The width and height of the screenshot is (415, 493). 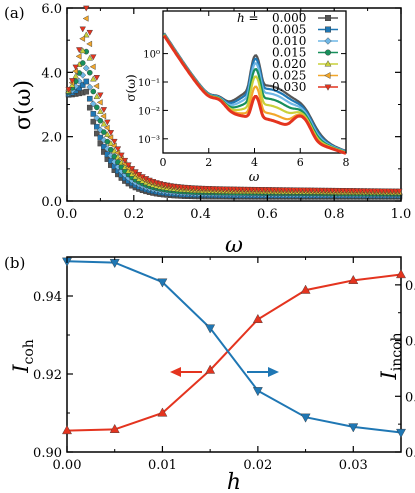 I want to click on inset-y-label: σ(ω), so click(x=131, y=87).